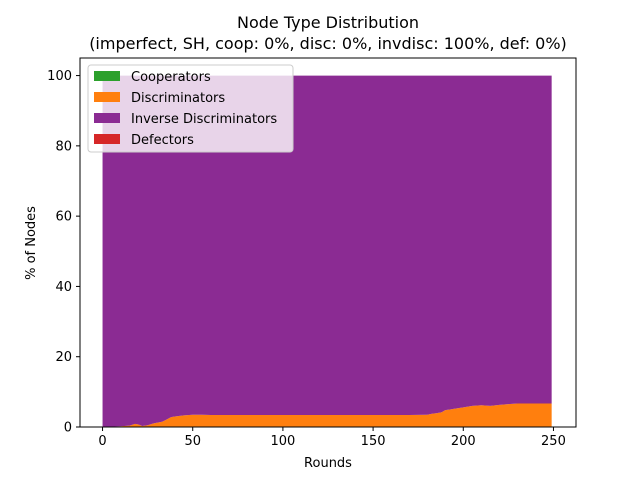 This screenshot has height=480, width=640. What do you see at coordinates (63, 217) in the screenshot?
I see `y-tick-label: 60` at bounding box center [63, 217].